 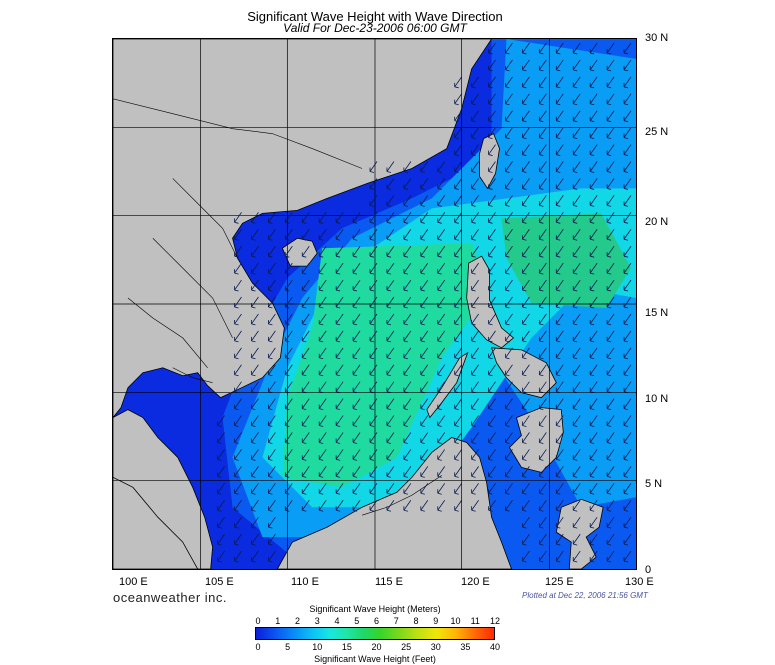 I want to click on lat-label-5n: 5 N, so click(x=654, y=484).